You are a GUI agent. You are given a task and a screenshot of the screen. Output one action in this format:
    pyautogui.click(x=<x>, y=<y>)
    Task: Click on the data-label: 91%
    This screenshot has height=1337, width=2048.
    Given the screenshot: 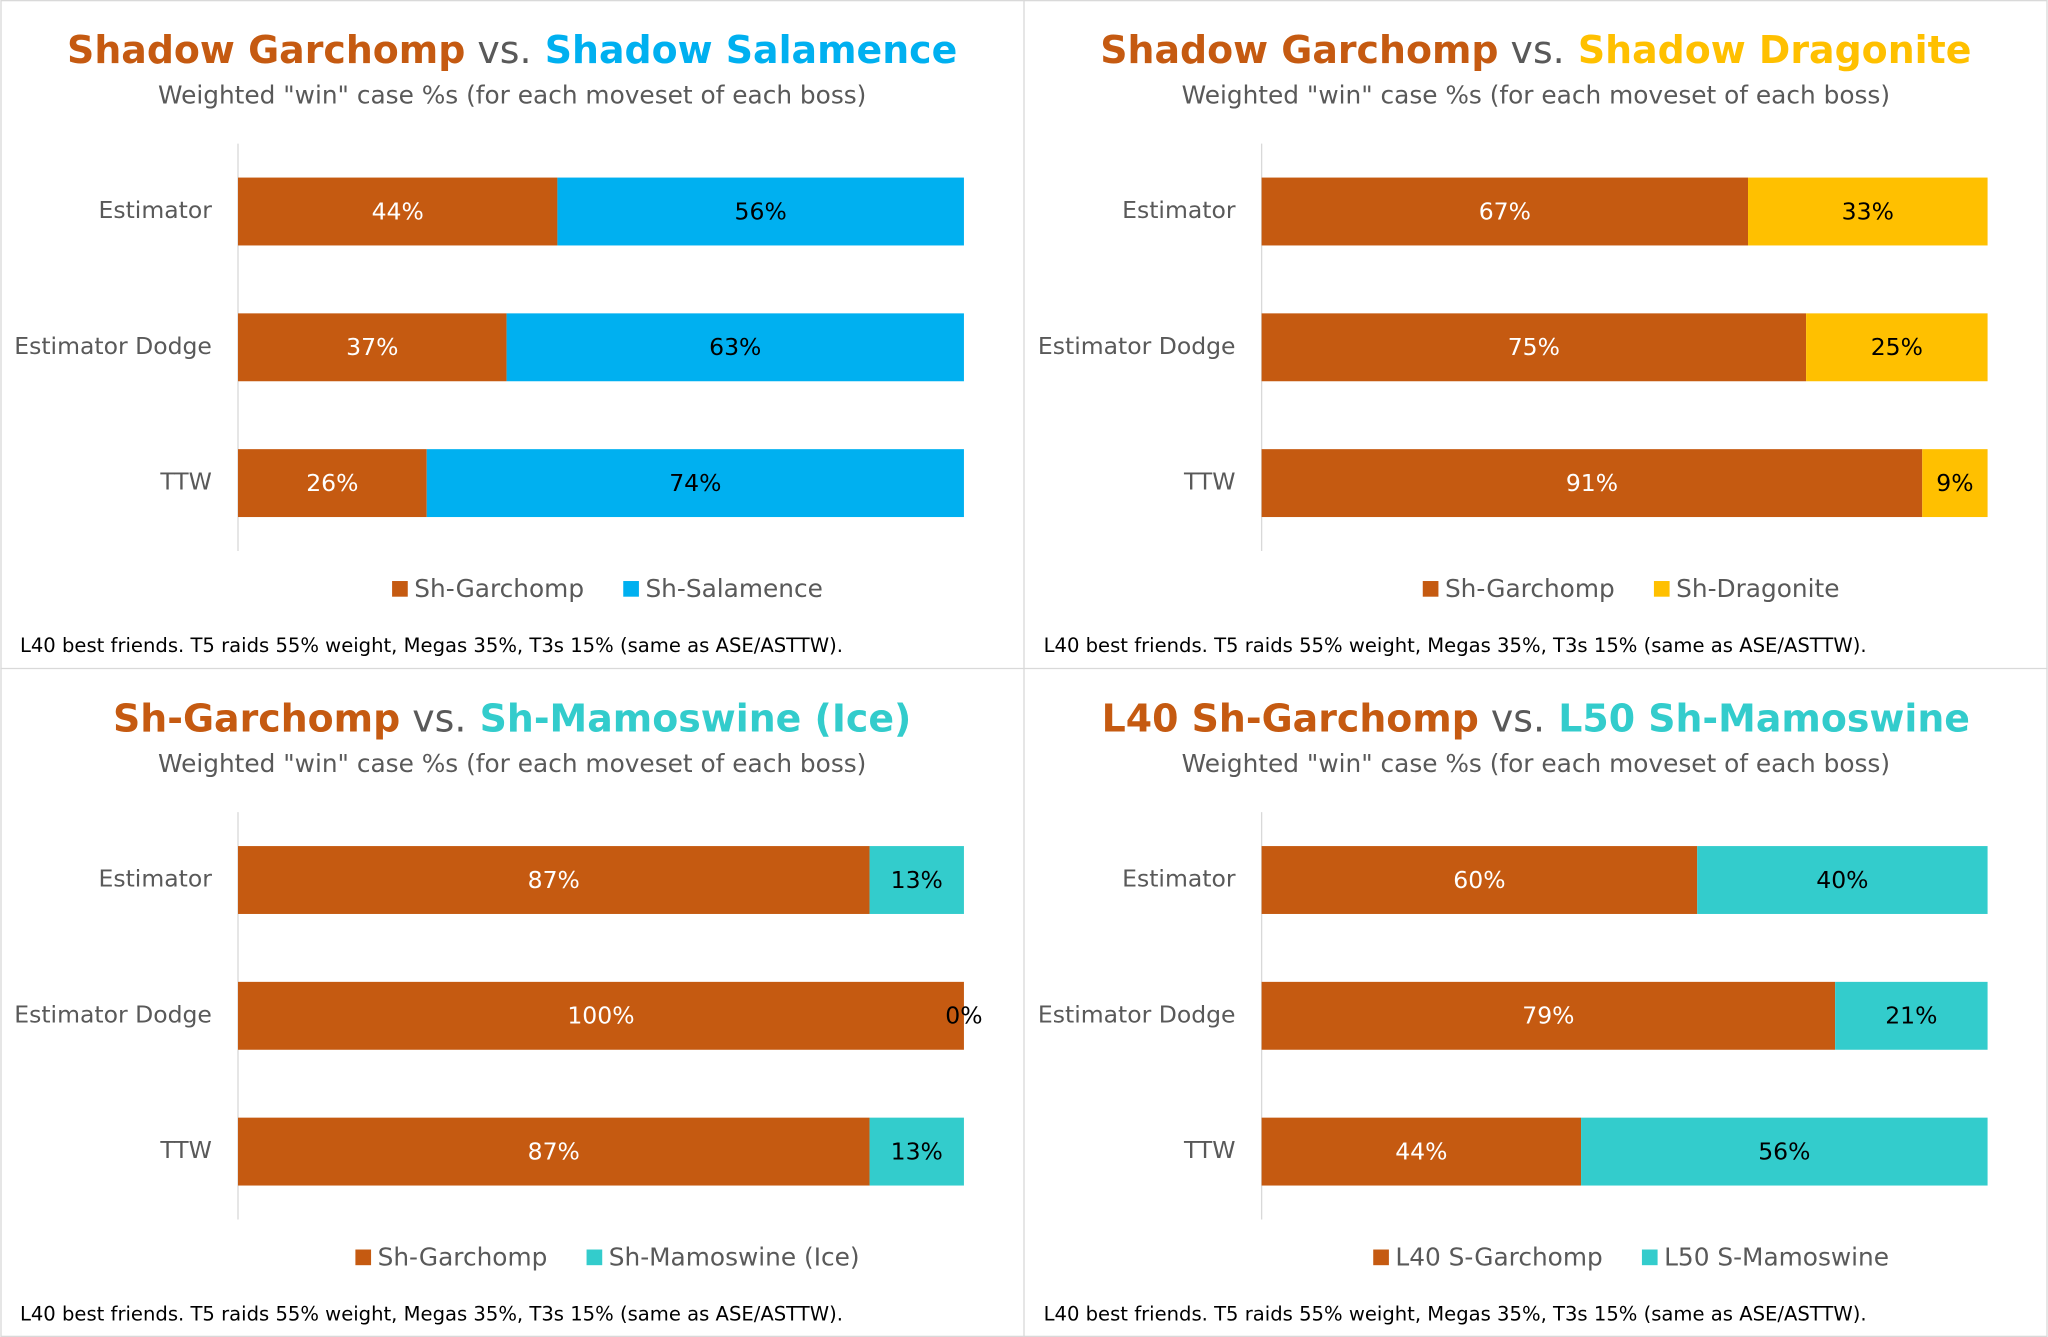 What is the action you would take?
    pyautogui.click(x=1592, y=483)
    